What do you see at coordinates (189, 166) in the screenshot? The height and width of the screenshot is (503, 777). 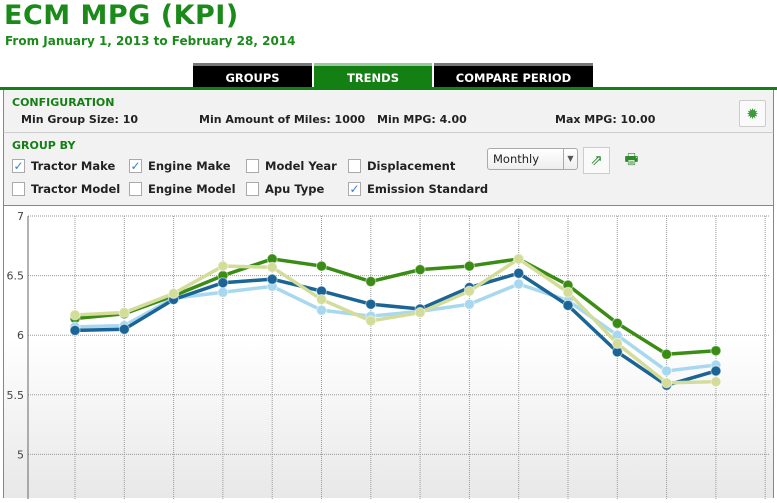 I see `checkbox-label: Engine Make` at bounding box center [189, 166].